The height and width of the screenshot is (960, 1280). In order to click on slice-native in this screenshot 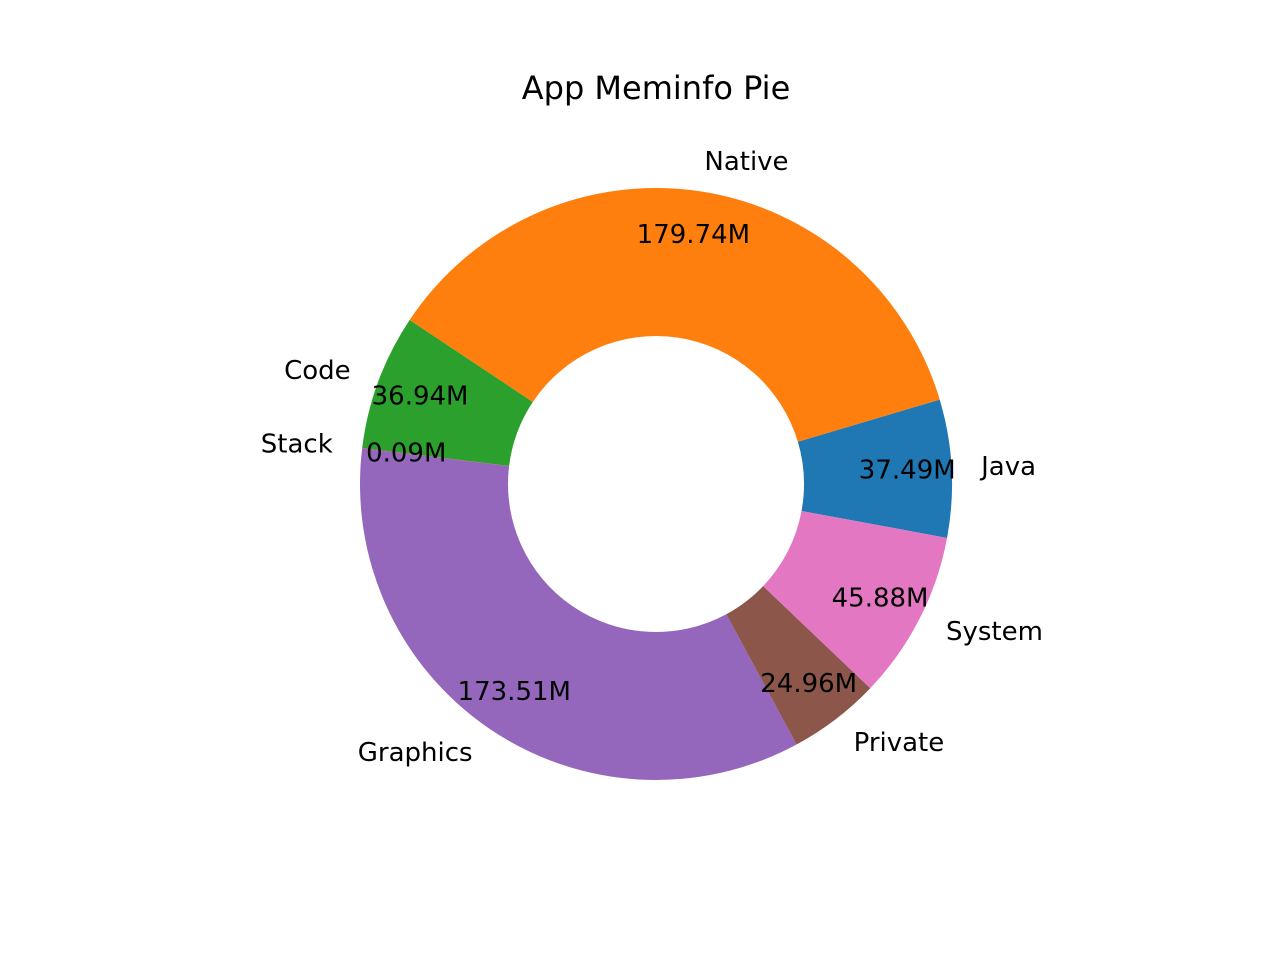, I will do `click(674, 315)`.